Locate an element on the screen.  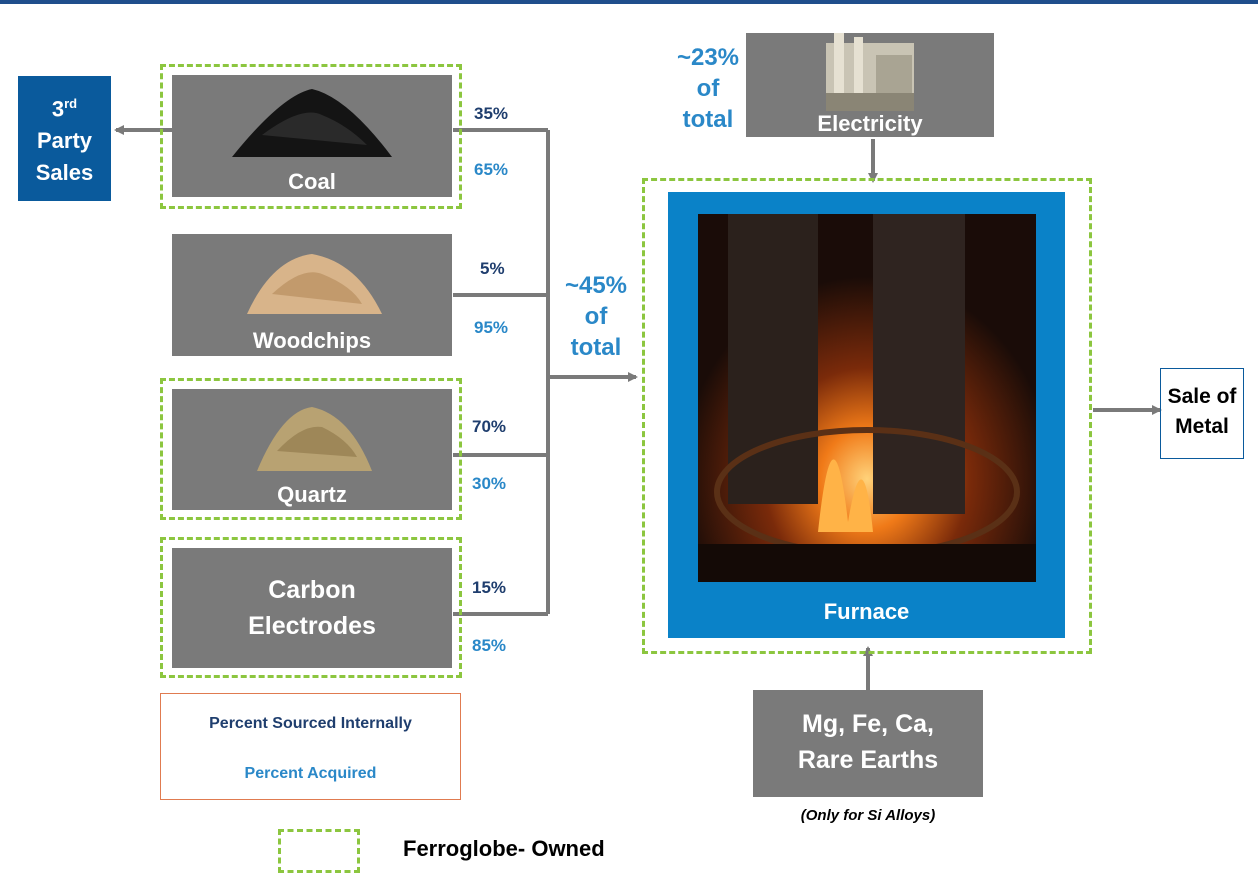
sale-line2: Metal is located at coordinates (1202, 426).